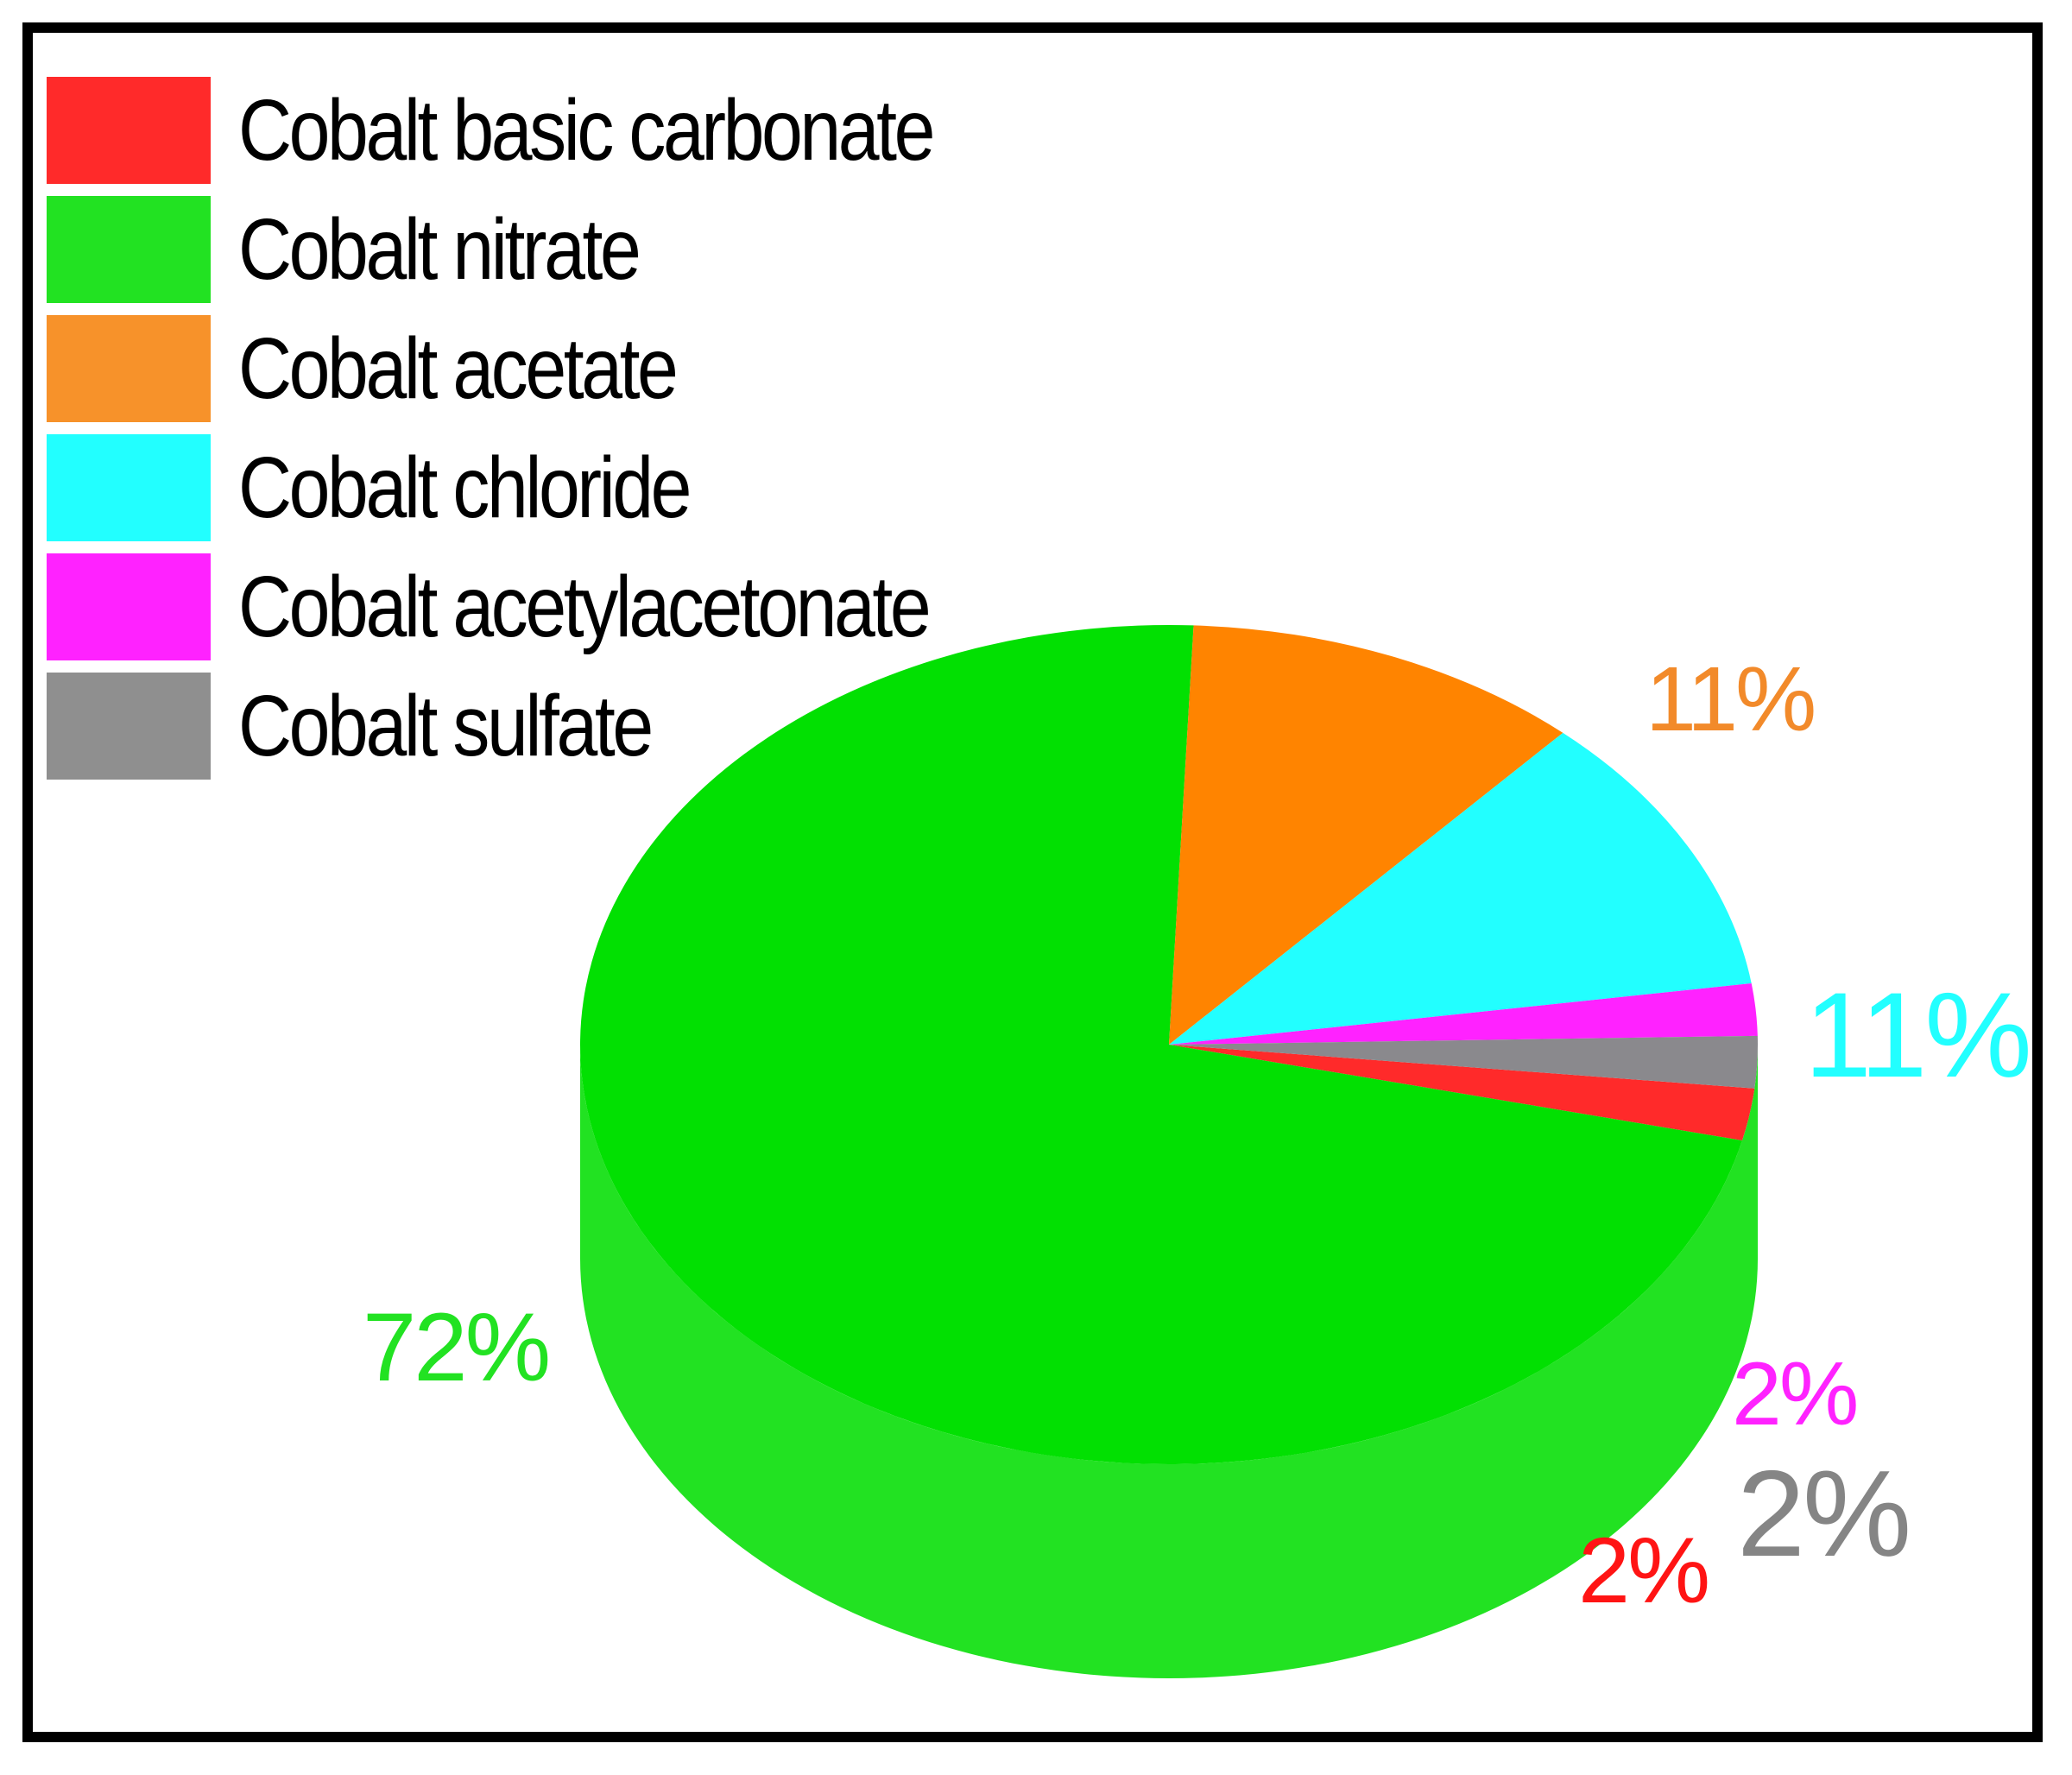 Image resolution: width=2072 pixels, height=1775 pixels. What do you see at coordinates (1463, 1062) in the screenshot?
I see `pie-slice-sulfate` at bounding box center [1463, 1062].